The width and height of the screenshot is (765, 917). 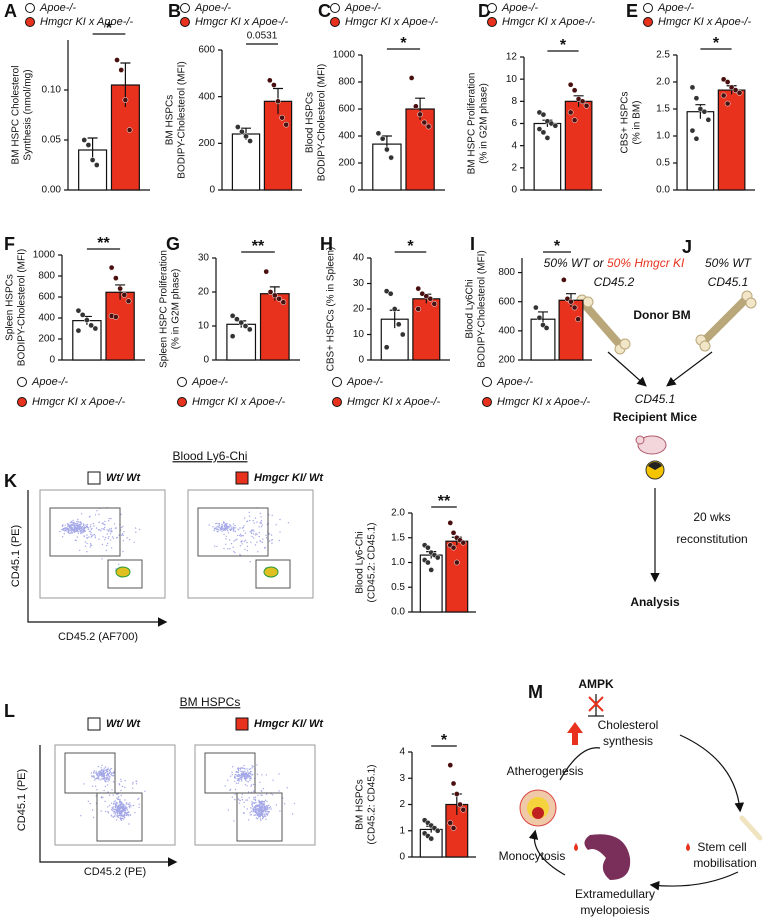 What do you see at coordinates (164, 309) in the screenshot?
I see `y-axis-label: Spleen HSPC Proliferation` at bounding box center [164, 309].